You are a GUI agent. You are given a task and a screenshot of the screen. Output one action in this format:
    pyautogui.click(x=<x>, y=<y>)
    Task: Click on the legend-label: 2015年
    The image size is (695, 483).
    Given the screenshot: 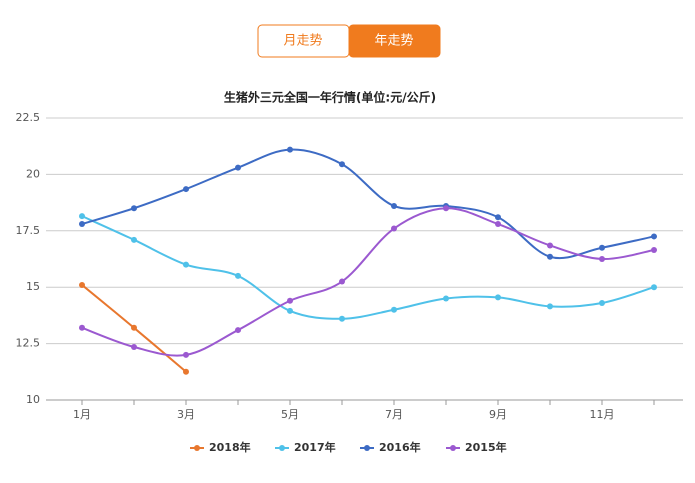 What is the action you would take?
    pyautogui.click(x=486, y=447)
    